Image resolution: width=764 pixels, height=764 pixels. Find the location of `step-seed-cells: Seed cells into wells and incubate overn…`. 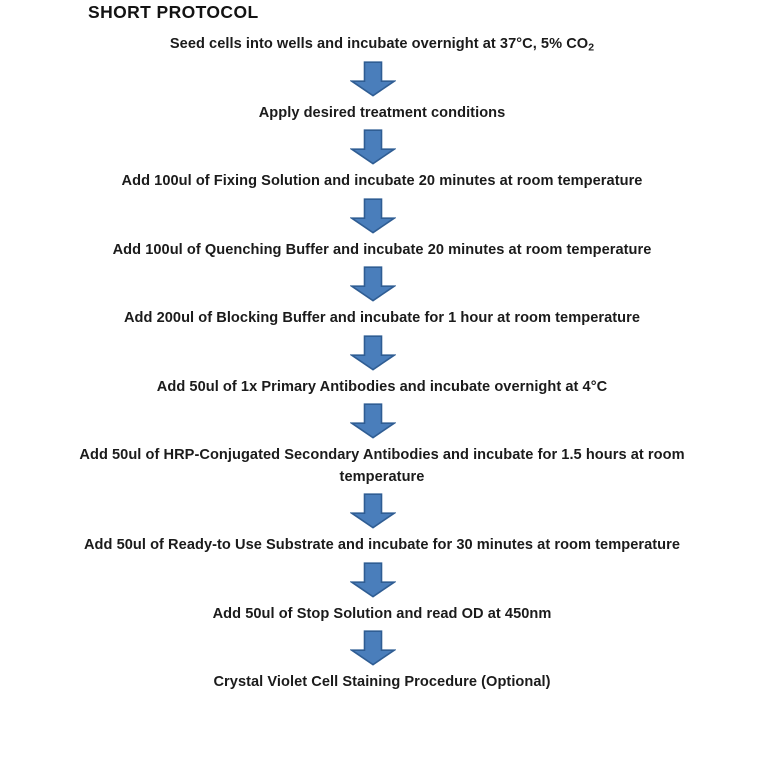

step-seed-cells: Seed cells into wells and incubate overn… is located at coordinates (382, 45).